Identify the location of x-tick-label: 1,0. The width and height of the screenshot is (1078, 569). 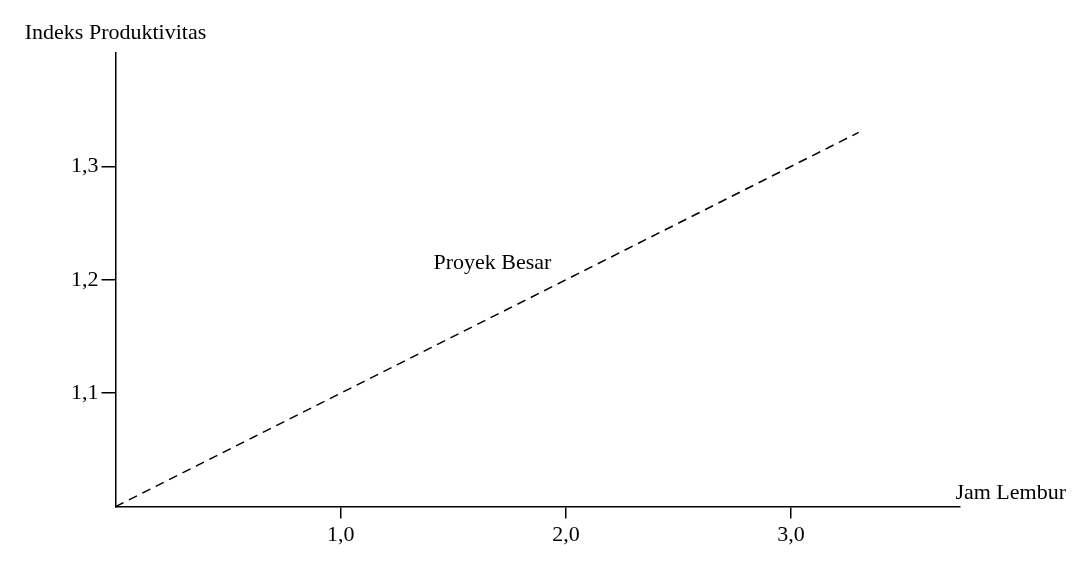
(340, 533).